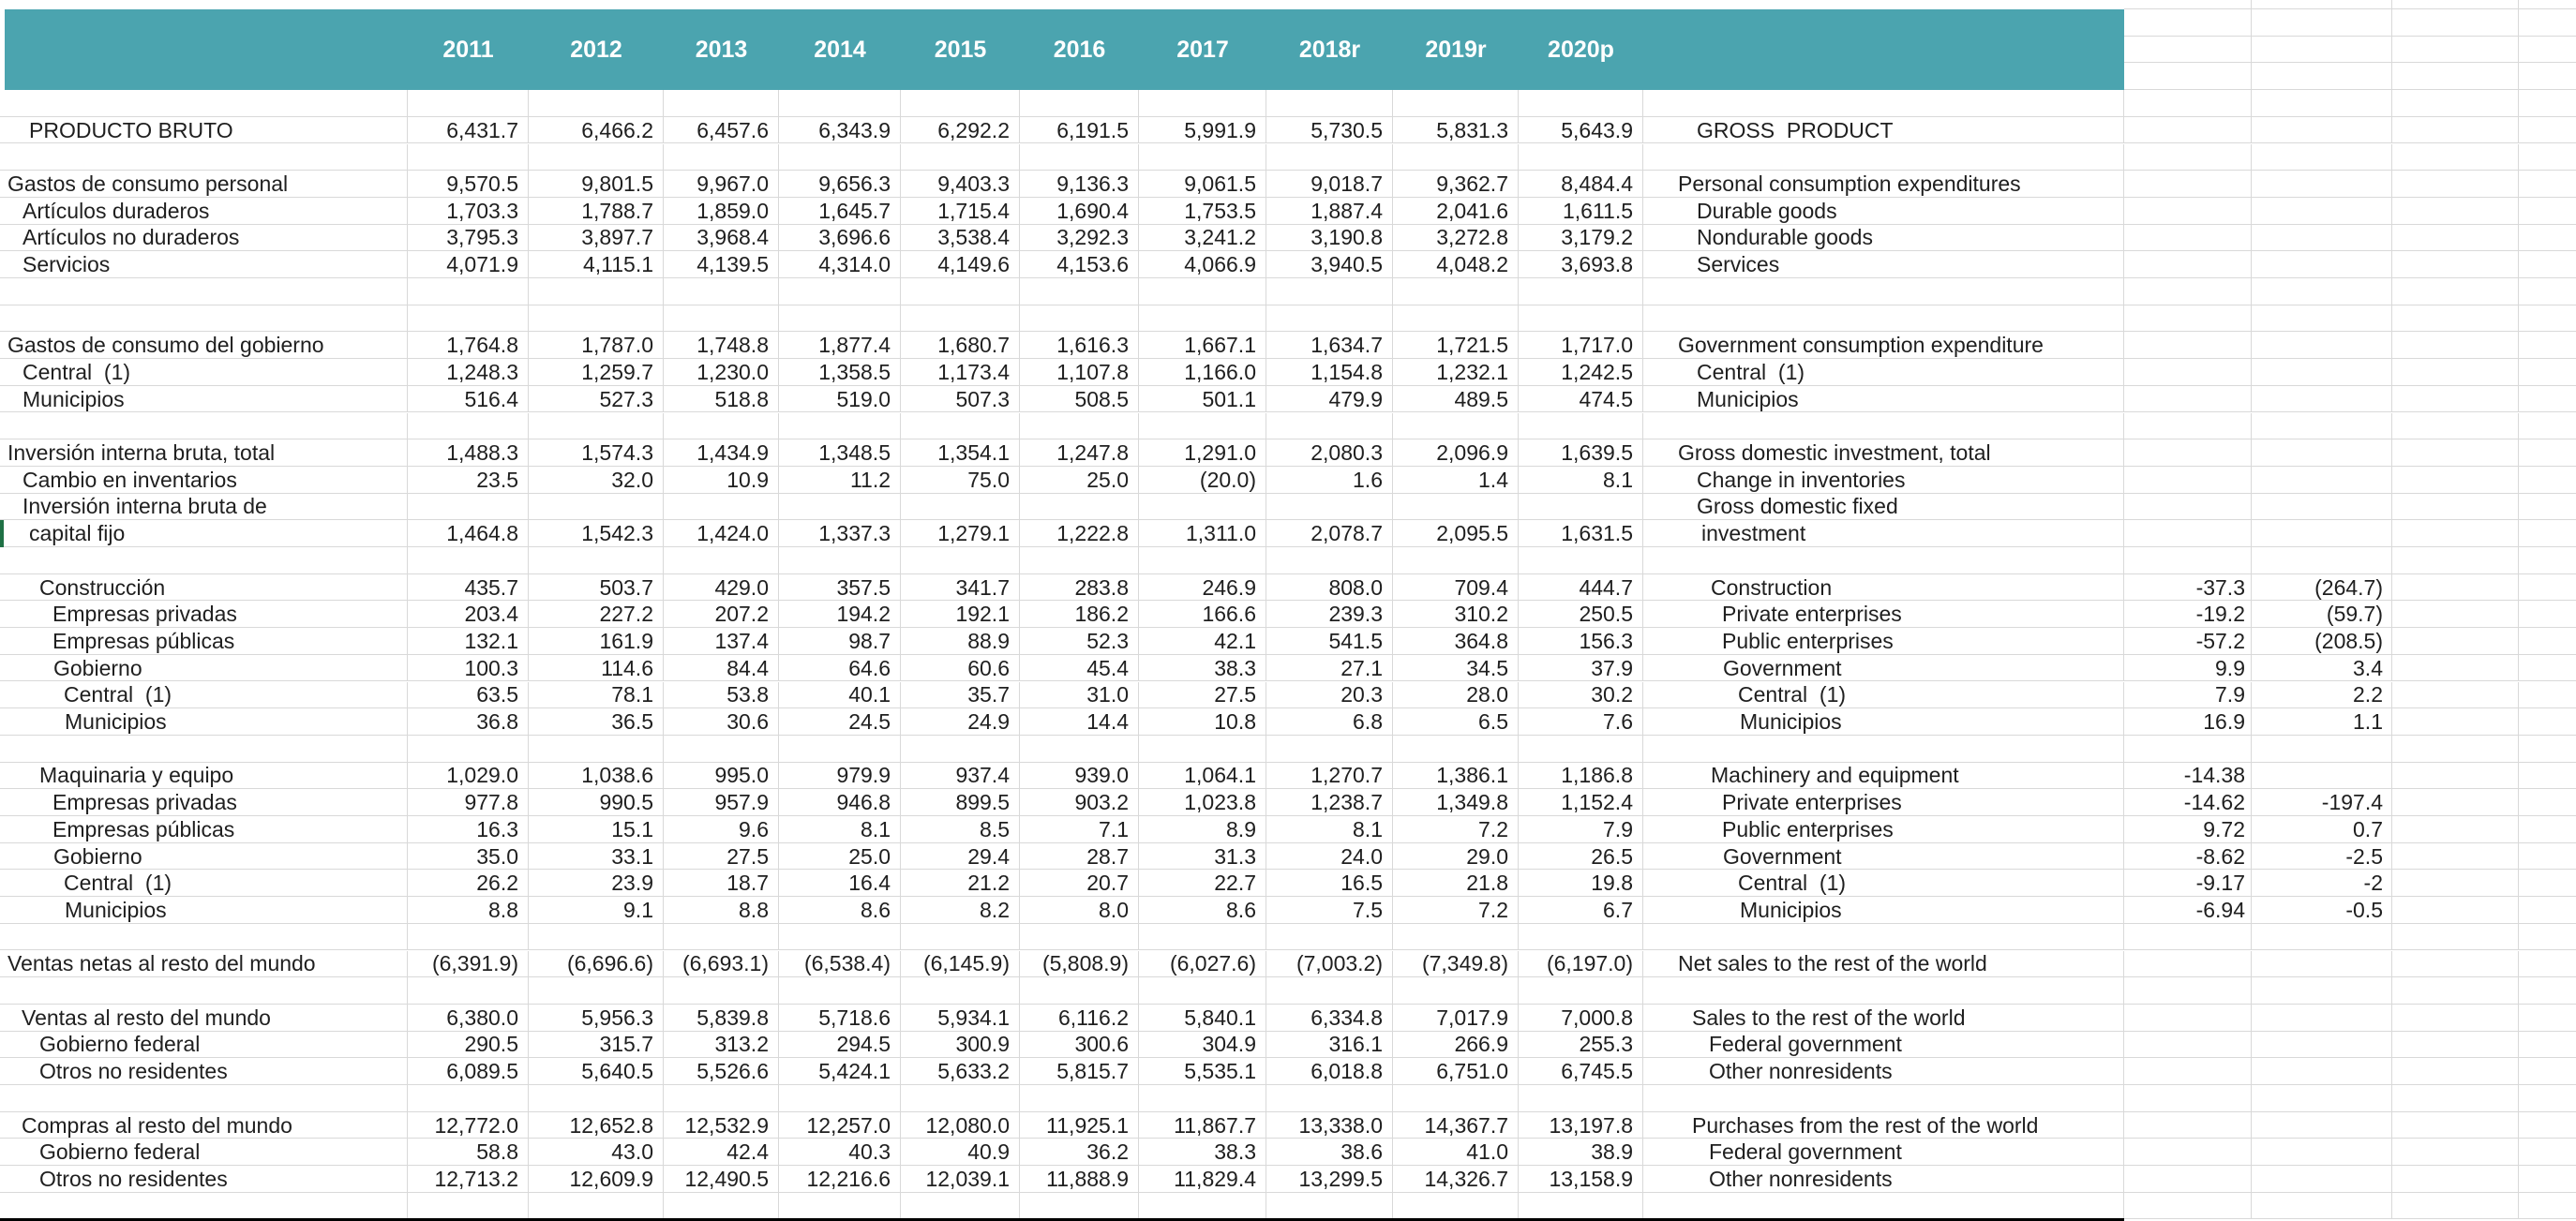  I want to click on row-label-en: investment, so click(1883, 533).